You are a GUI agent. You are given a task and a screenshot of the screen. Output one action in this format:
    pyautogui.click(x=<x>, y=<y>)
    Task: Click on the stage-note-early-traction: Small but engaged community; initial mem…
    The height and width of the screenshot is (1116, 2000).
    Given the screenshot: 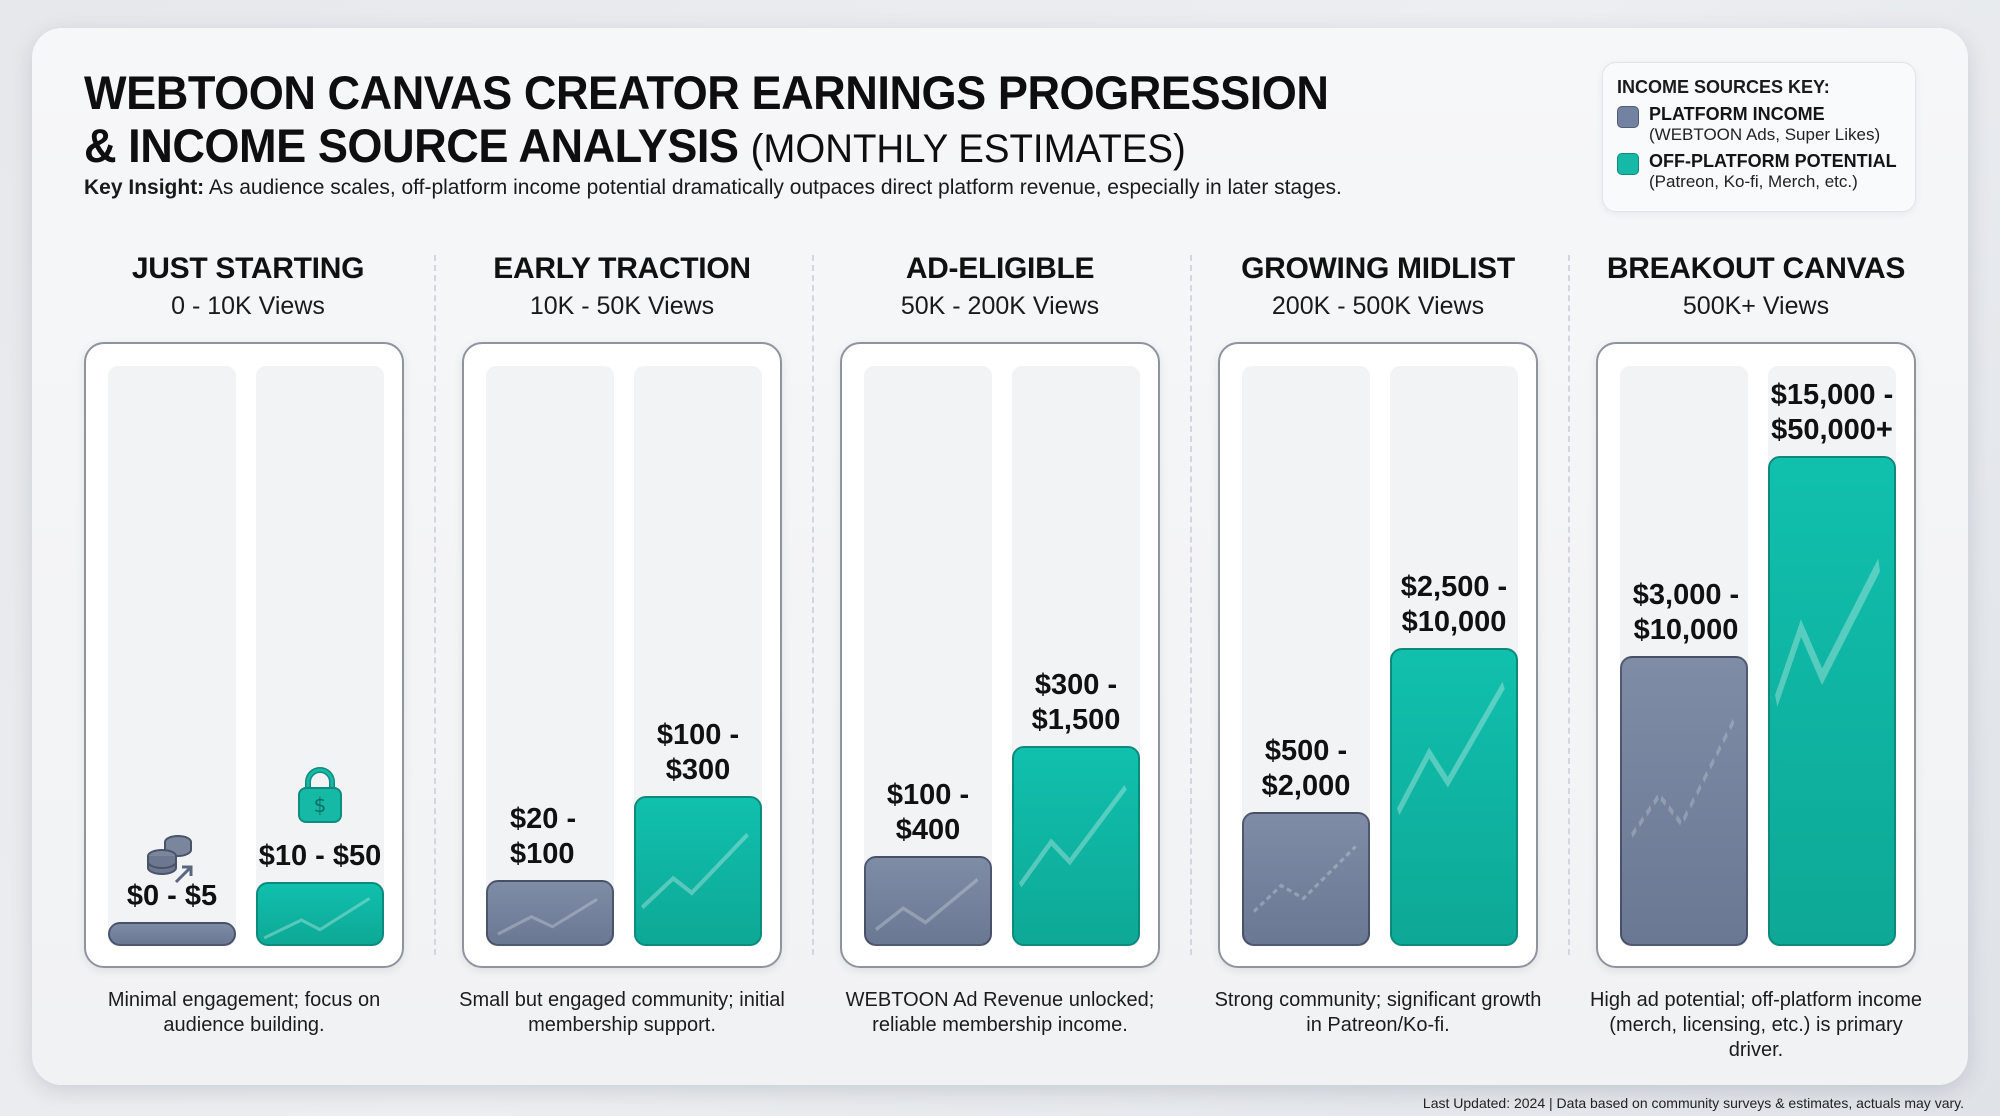 What is the action you would take?
    pyautogui.click(x=622, y=1012)
    